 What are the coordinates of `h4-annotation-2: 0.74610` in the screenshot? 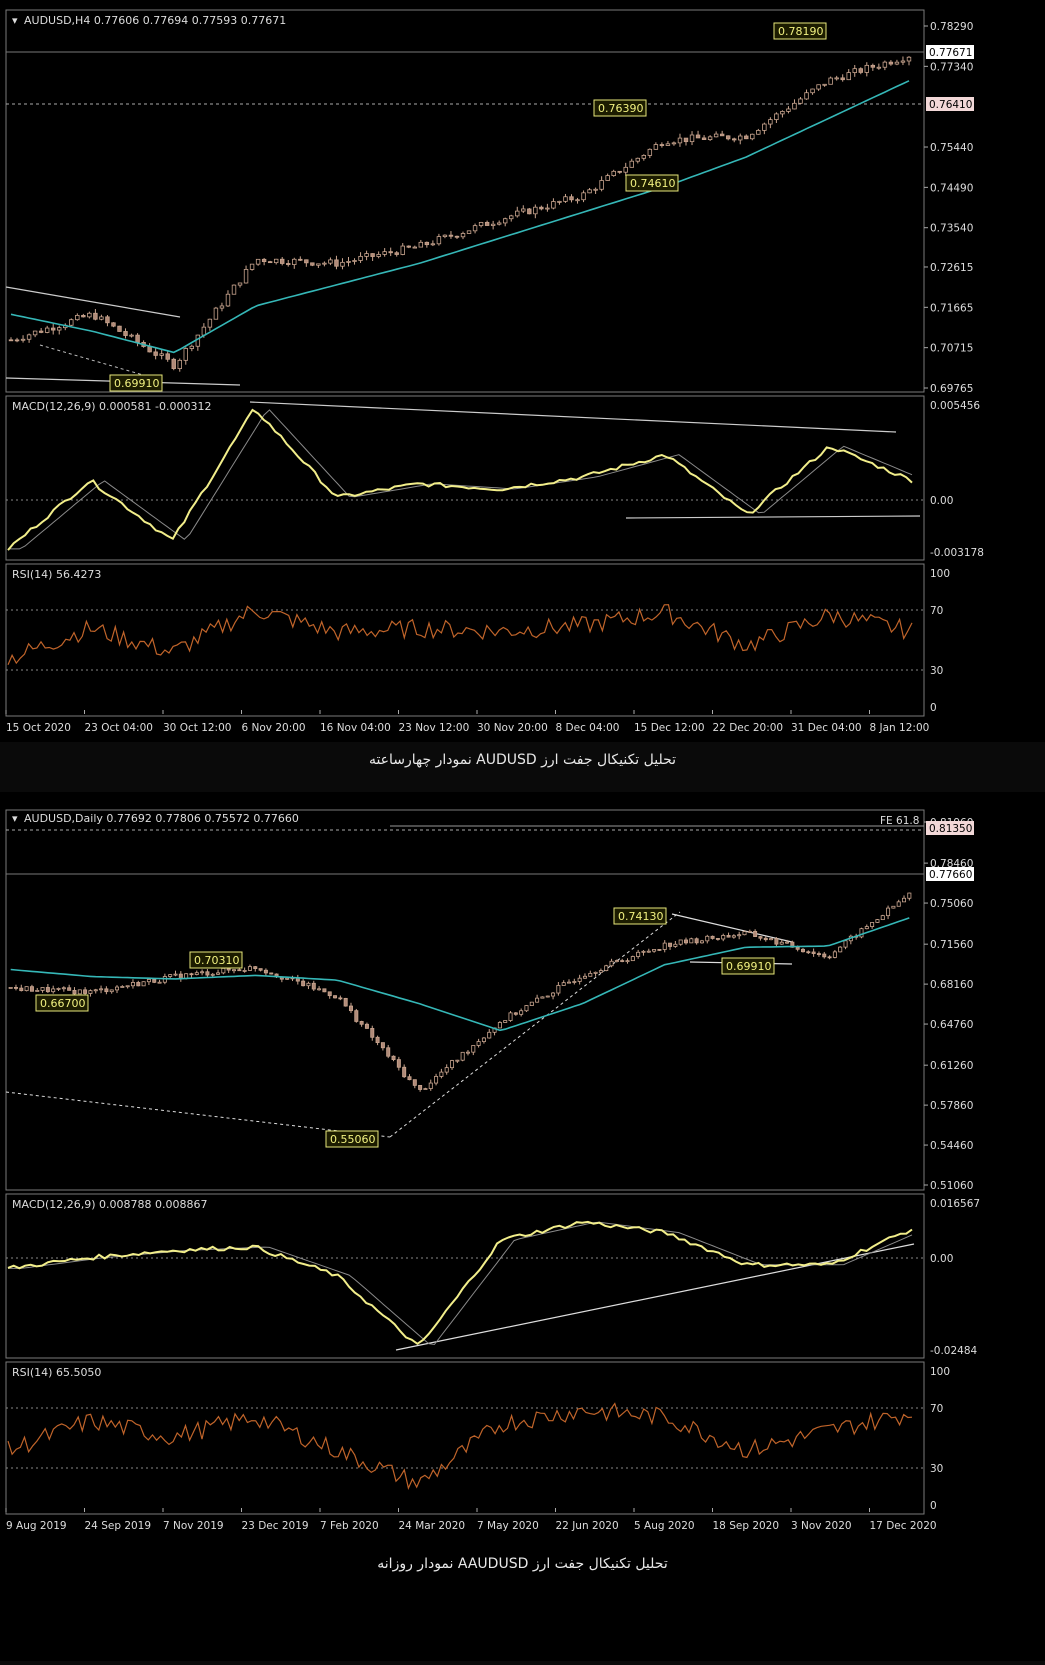 It's located at (652, 183).